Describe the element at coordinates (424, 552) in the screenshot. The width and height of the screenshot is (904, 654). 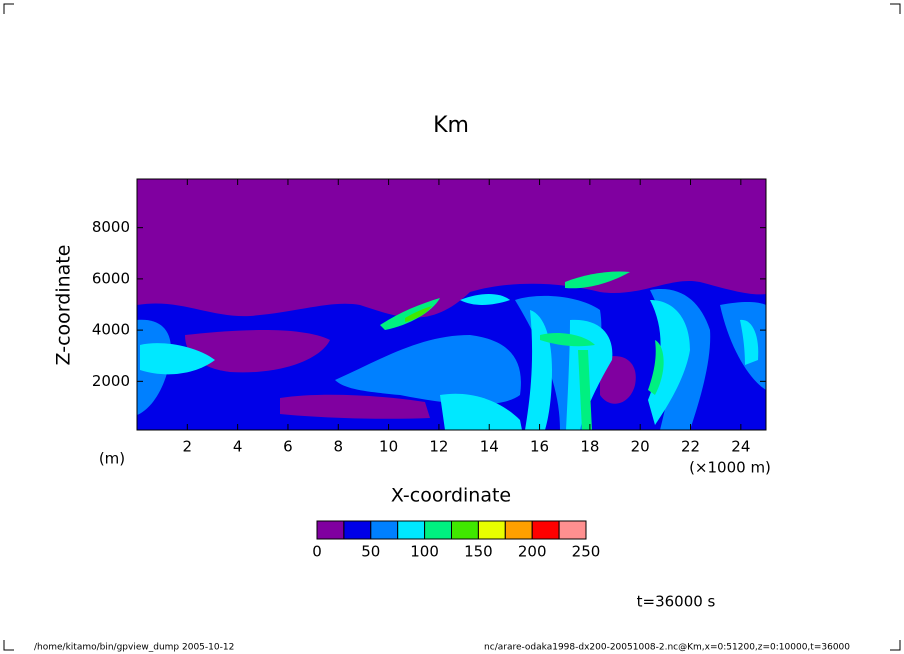
I see `colorbar-tick-label: 100` at that location.